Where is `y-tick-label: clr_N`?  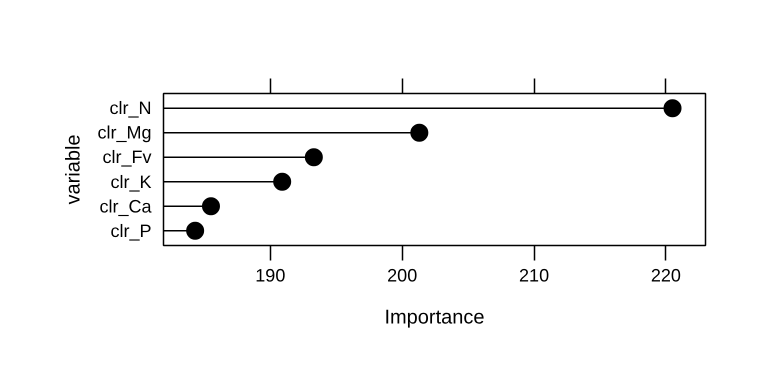 y-tick-label: clr_N is located at coordinates (130, 108).